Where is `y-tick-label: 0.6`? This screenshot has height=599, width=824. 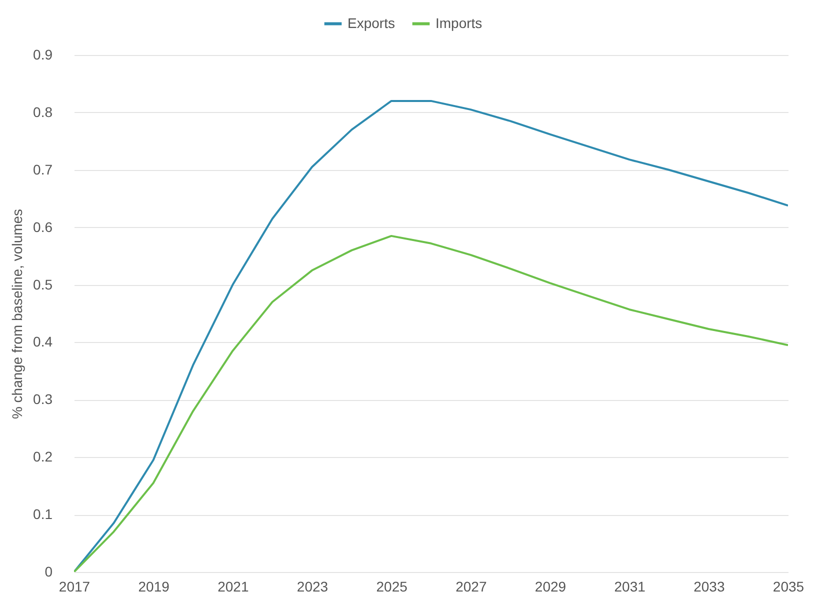 y-tick-label: 0.6 is located at coordinates (43, 226).